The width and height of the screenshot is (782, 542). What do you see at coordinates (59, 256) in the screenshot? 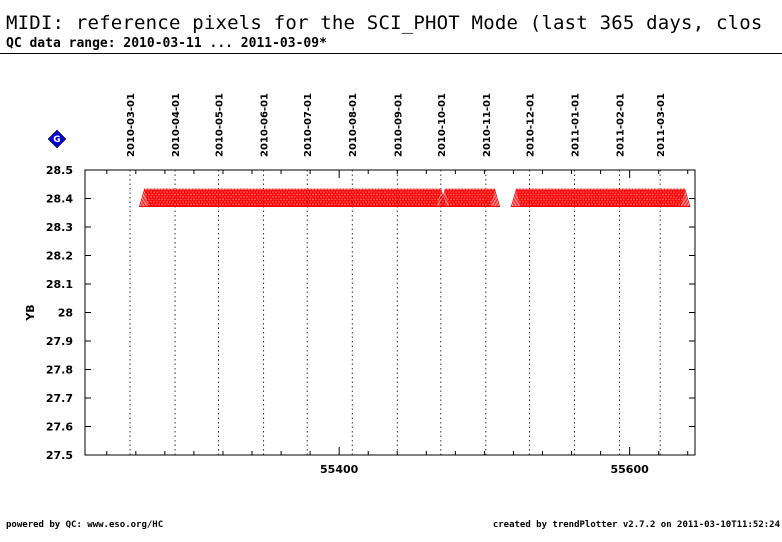
I see `y-tick-label: 28.2` at bounding box center [59, 256].